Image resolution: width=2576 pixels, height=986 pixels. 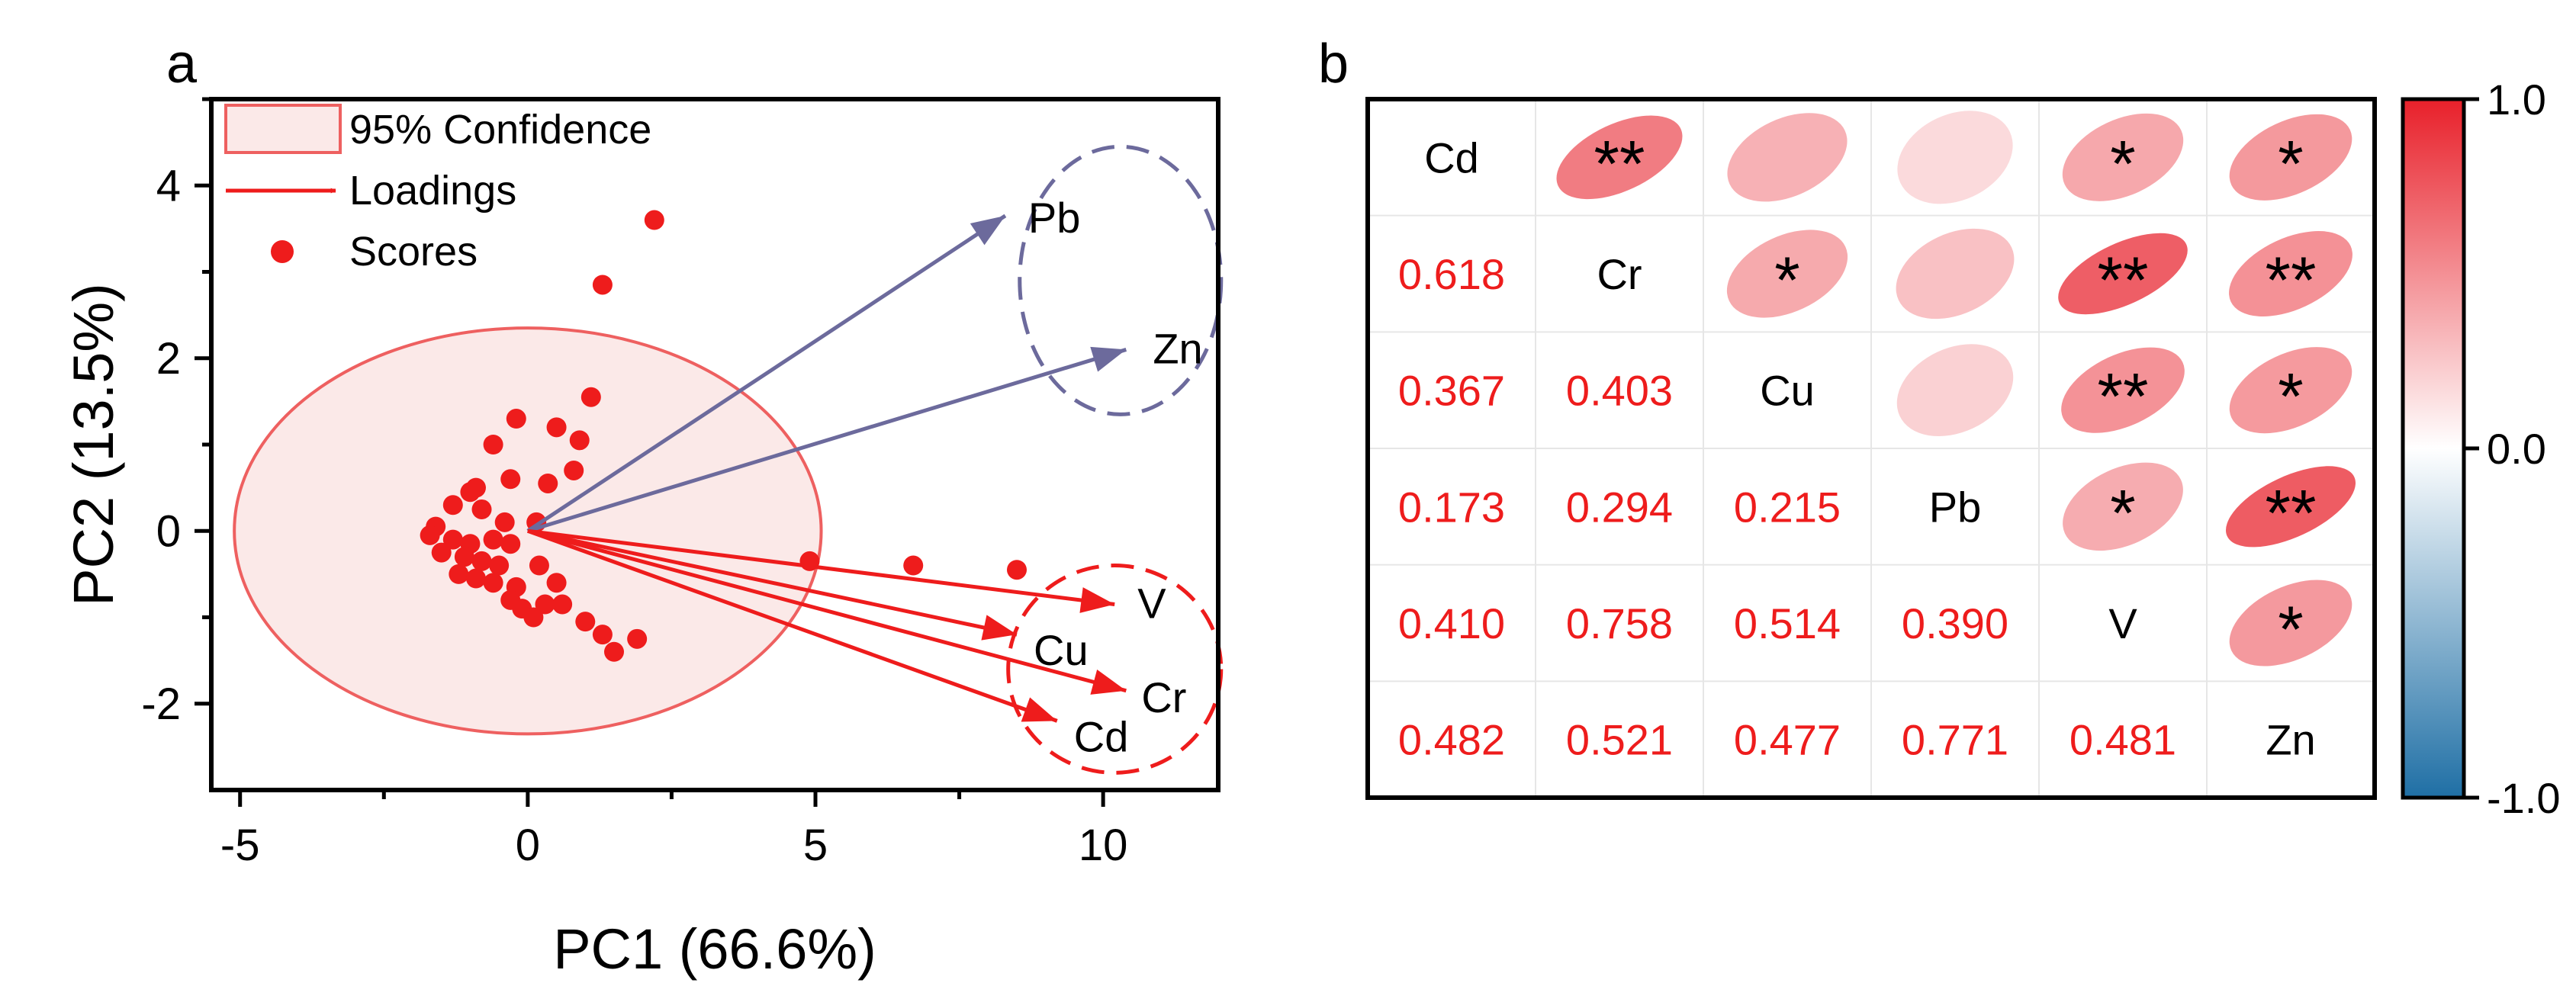 What do you see at coordinates (283, 129) in the screenshot?
I see `legend-confidence-swatch` at bounding box center [283, 129].